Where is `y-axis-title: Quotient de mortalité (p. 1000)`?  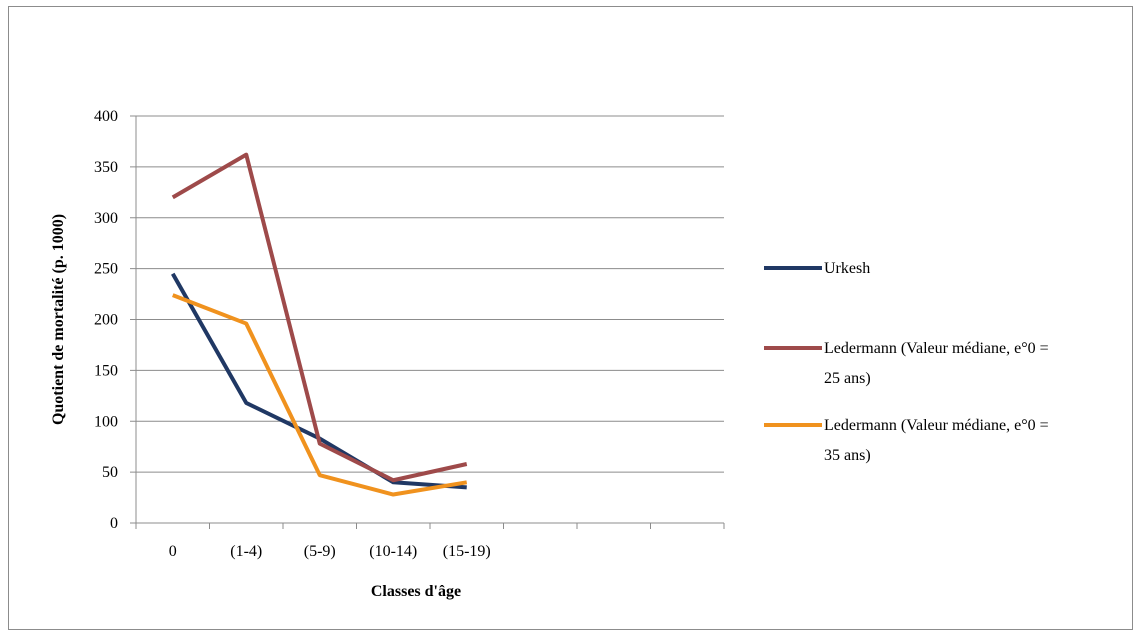 y-axis-title: Quotient de mortalité (p. 1000) is located at coordinates (58, 319).